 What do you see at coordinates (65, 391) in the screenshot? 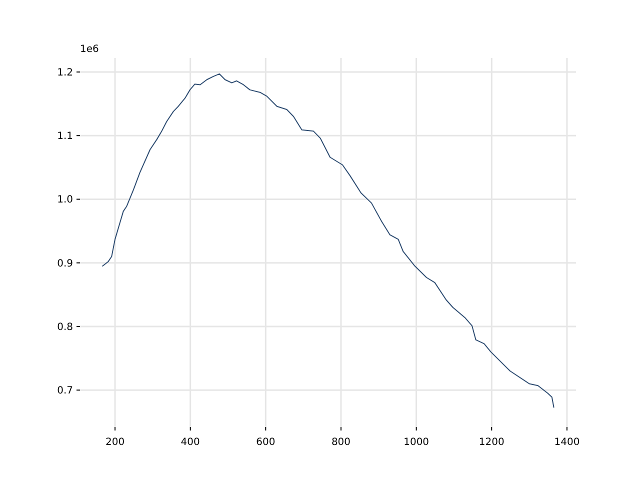
I see `y-tick-label: 0.7` at bounding box center [65, 391].